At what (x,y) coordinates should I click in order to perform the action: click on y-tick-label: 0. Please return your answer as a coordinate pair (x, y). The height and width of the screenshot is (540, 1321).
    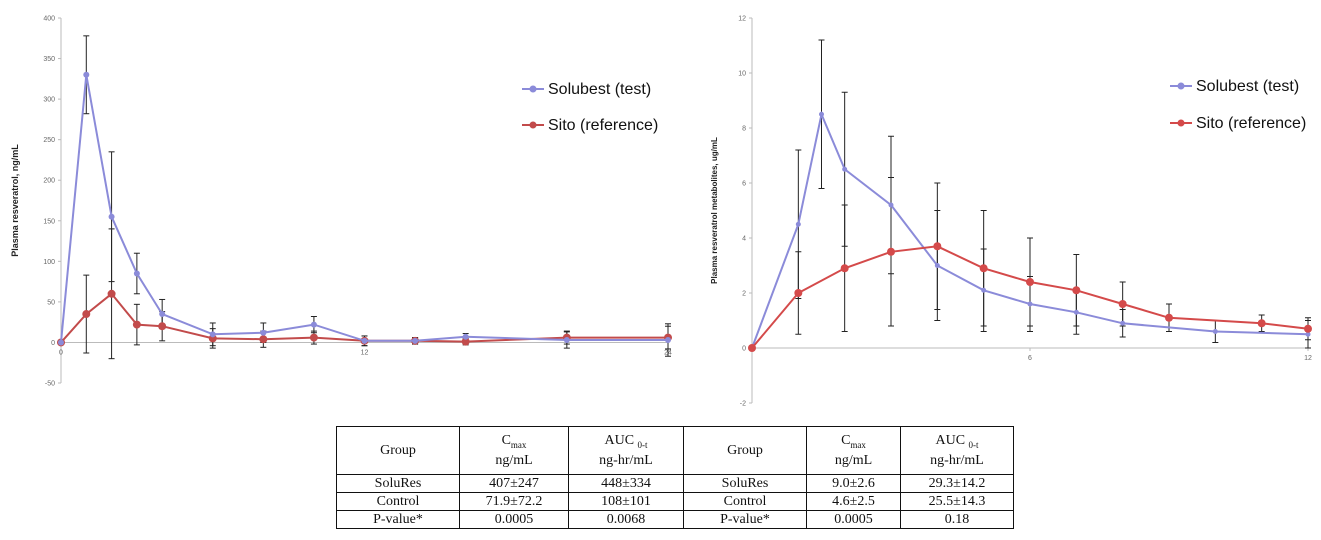
    Looking at the image, I should click on (744, 349).